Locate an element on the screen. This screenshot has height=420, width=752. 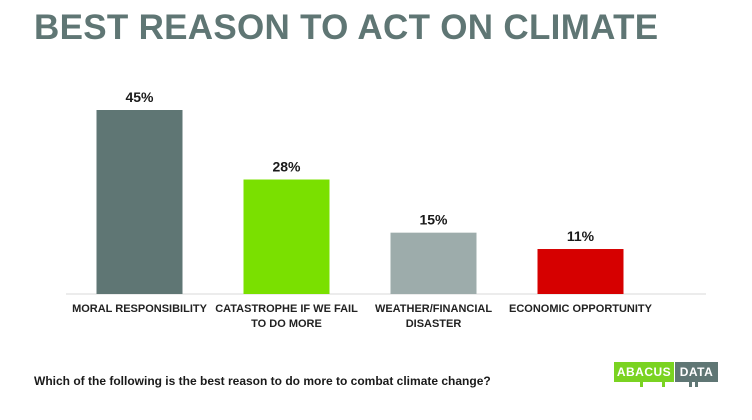
bar-value-label-3: 15% is located at coordinates (433, 220).